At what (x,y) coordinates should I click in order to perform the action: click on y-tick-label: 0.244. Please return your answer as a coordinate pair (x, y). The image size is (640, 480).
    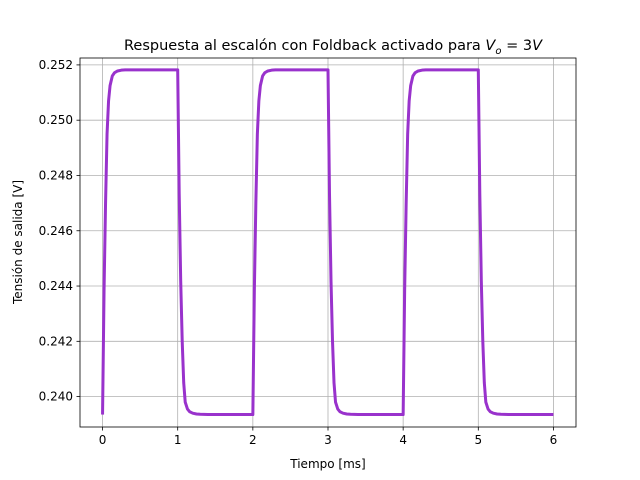
    Looking at the image, I should click on (56, 286).